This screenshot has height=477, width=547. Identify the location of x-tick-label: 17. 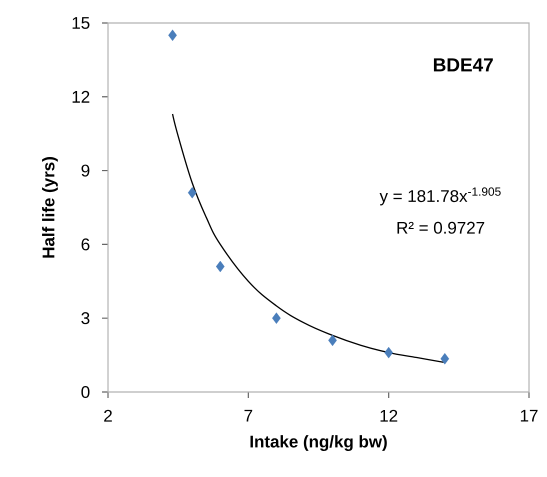
(529, 416).